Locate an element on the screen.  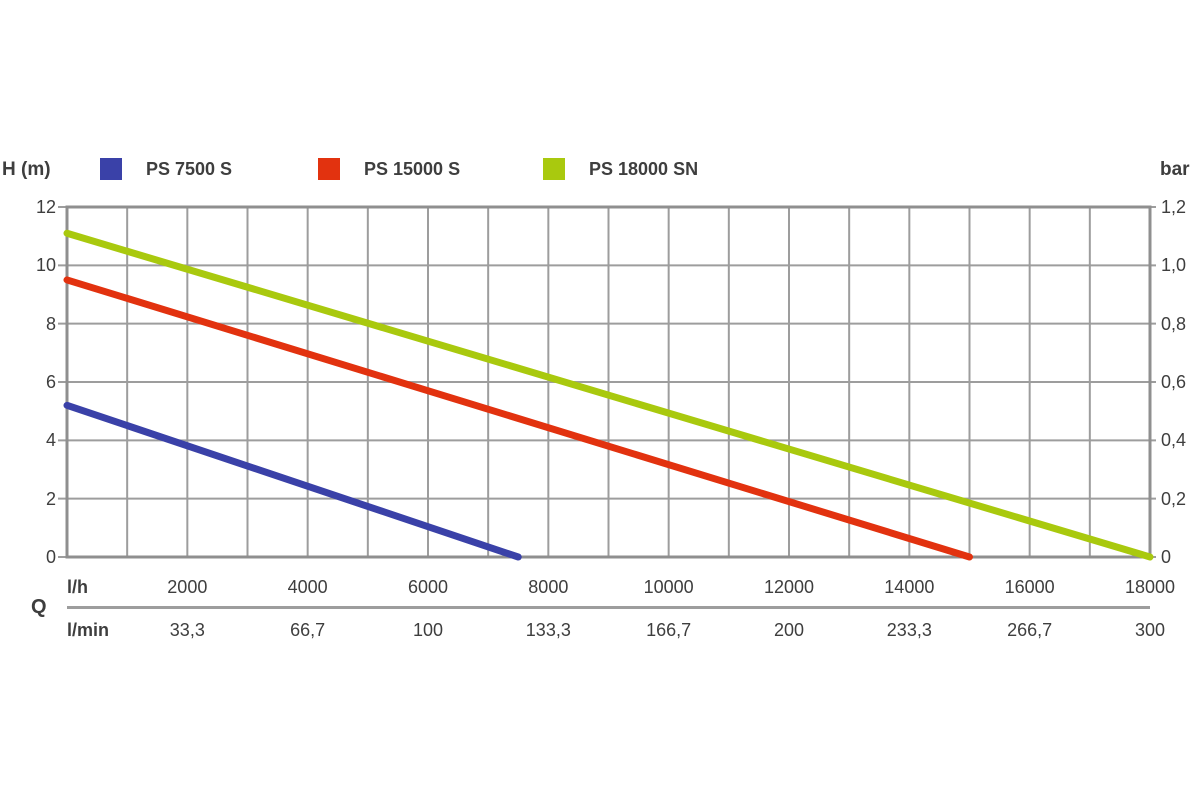
y-axis-left-tick: 4 is located at coordinates (50, 440).